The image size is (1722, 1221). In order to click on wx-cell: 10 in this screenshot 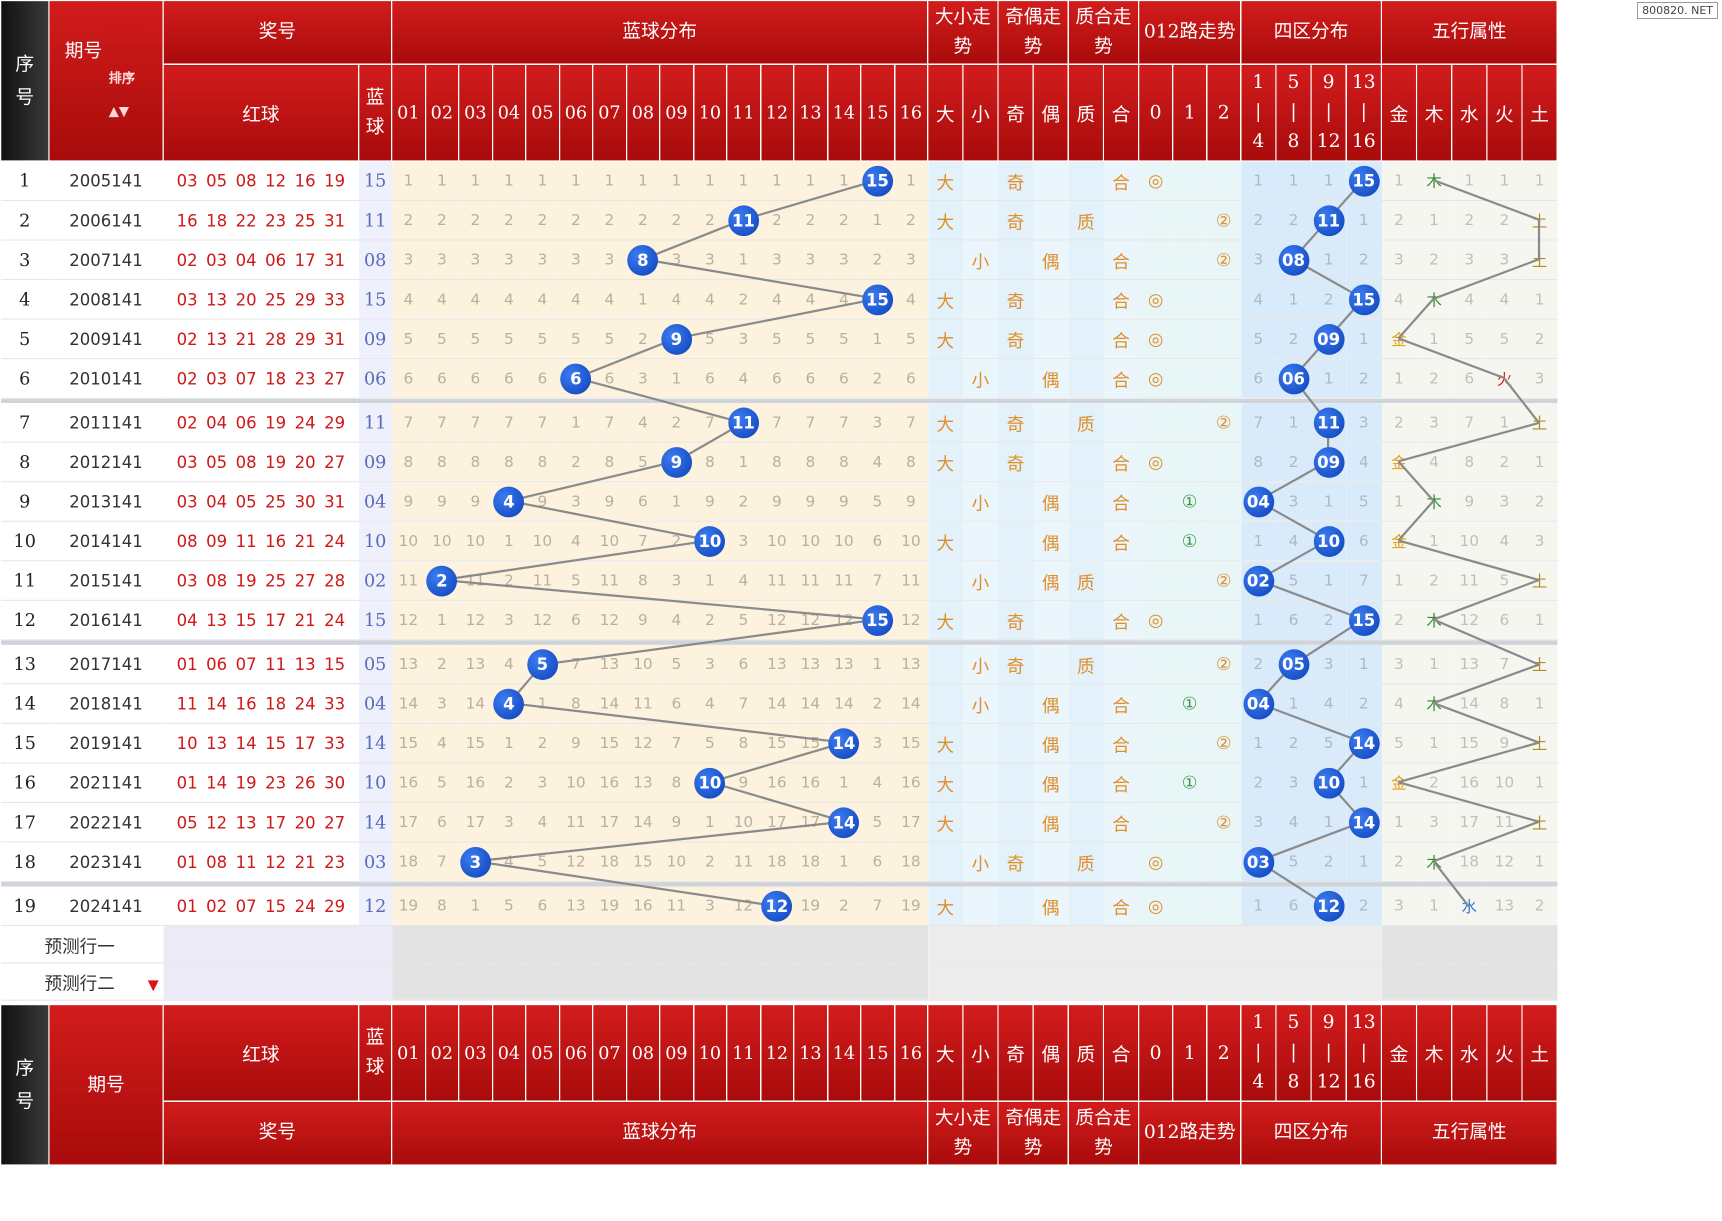, I will do `click(1504, 783)`.